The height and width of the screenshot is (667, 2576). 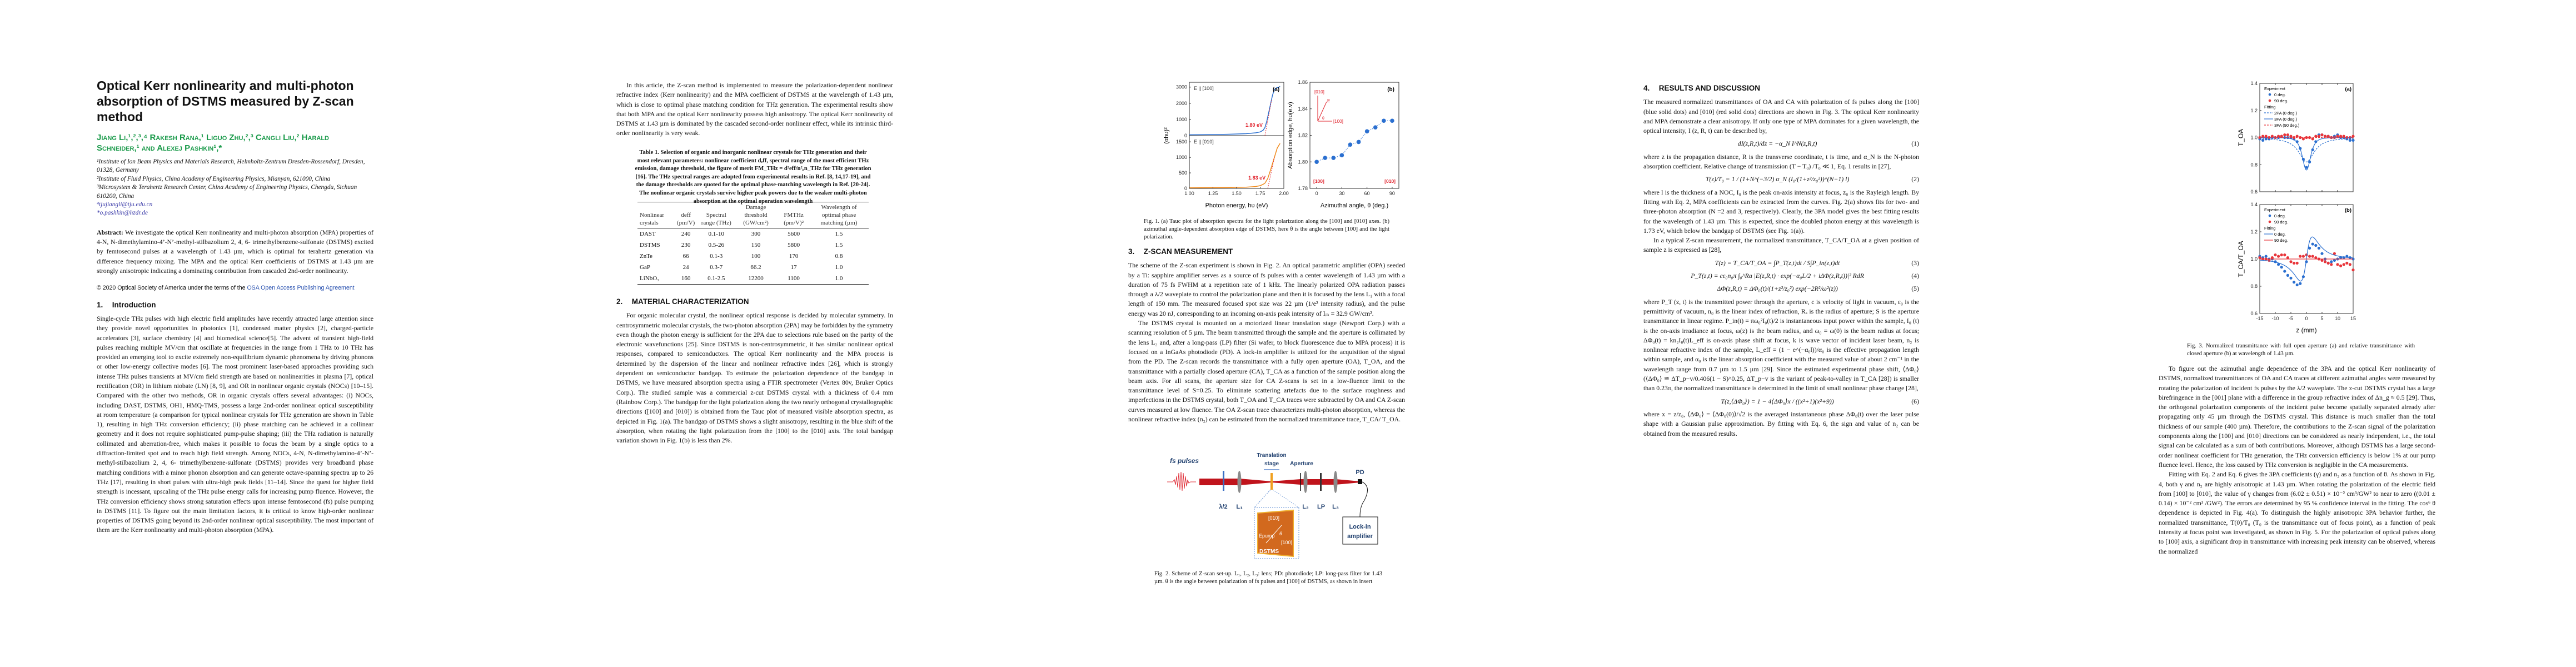 I want to click on column-header: deff (pm/V), so click(x=685, y=215).